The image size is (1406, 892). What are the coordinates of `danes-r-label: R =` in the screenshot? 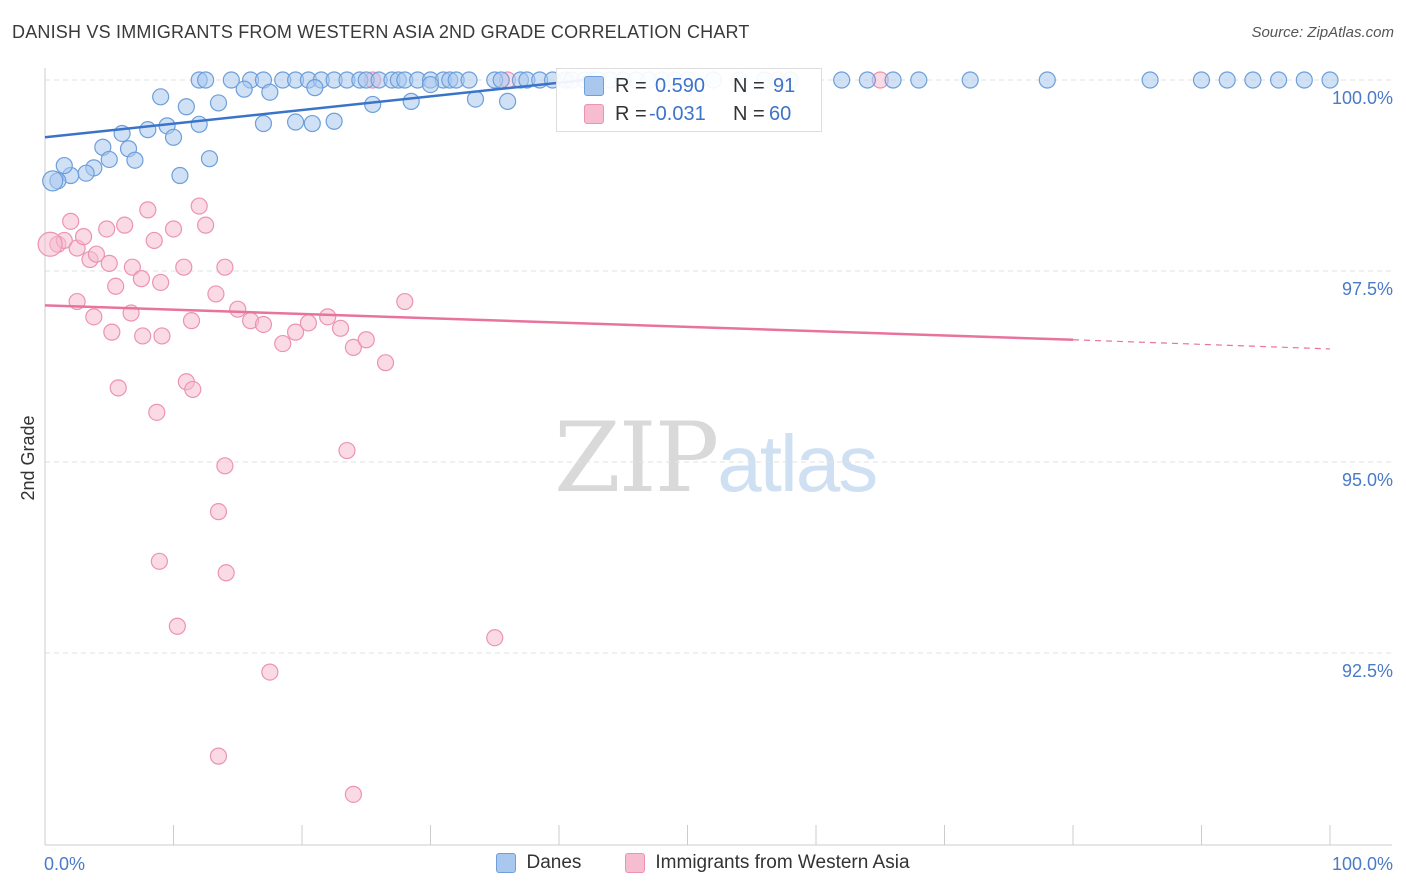 It's located at (631, 85).